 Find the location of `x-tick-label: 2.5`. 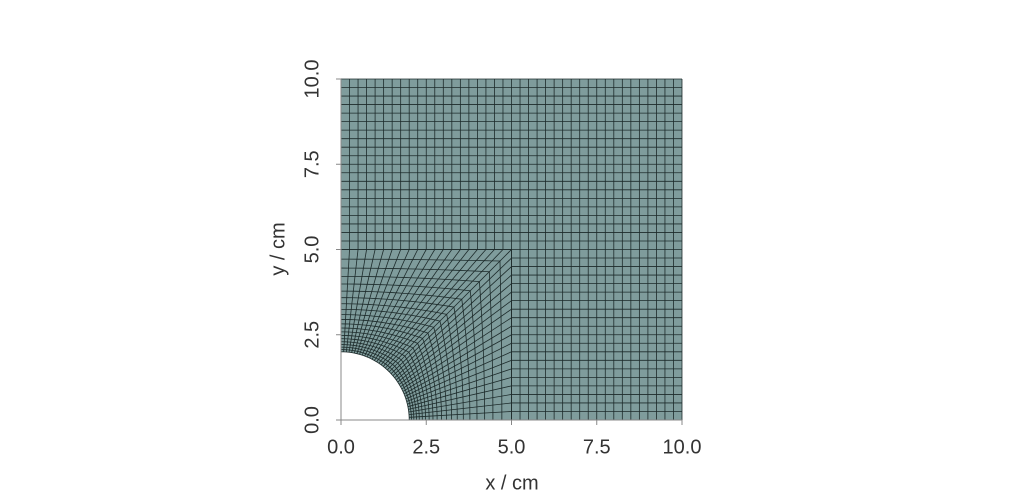

x-tick-label: 2.5 is located at coordinates (426, 447).